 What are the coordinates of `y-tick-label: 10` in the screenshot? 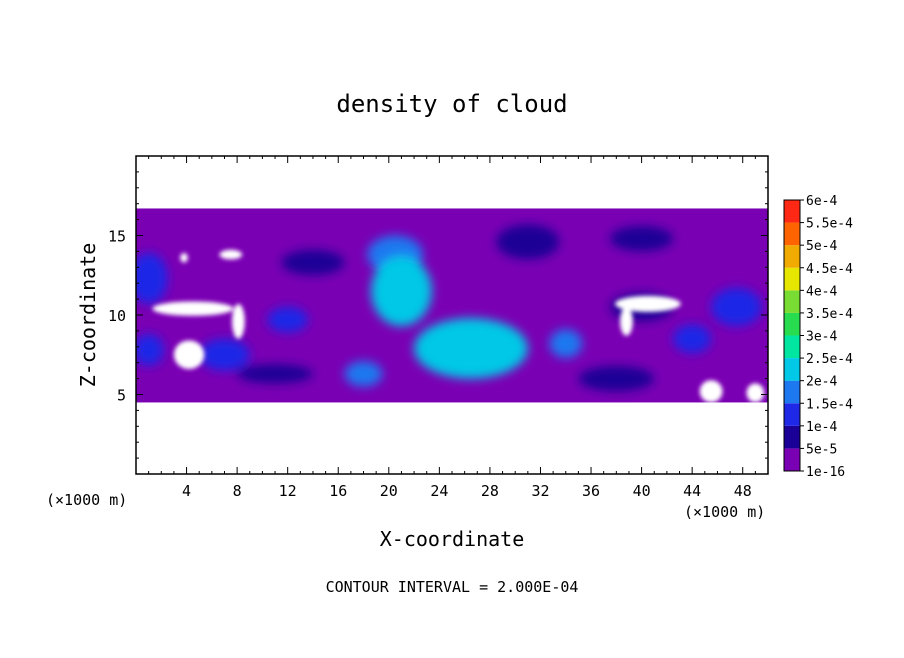 It's located at (117, 316).